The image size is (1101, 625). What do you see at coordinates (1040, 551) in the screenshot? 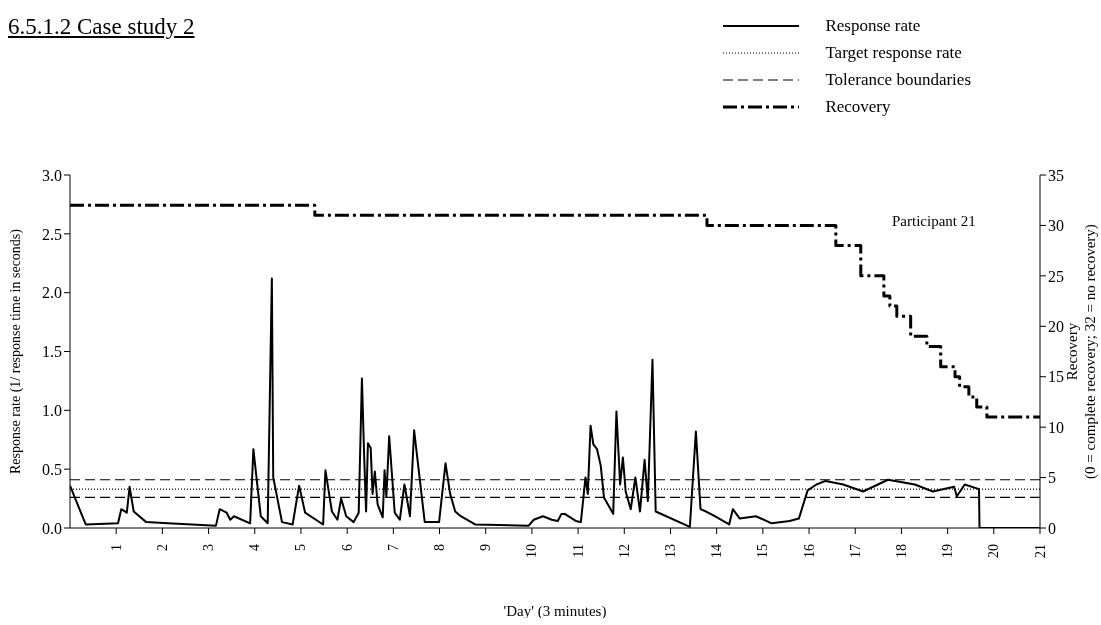
I see `x-tick-label: 21` at bounding box center [1040, 551].